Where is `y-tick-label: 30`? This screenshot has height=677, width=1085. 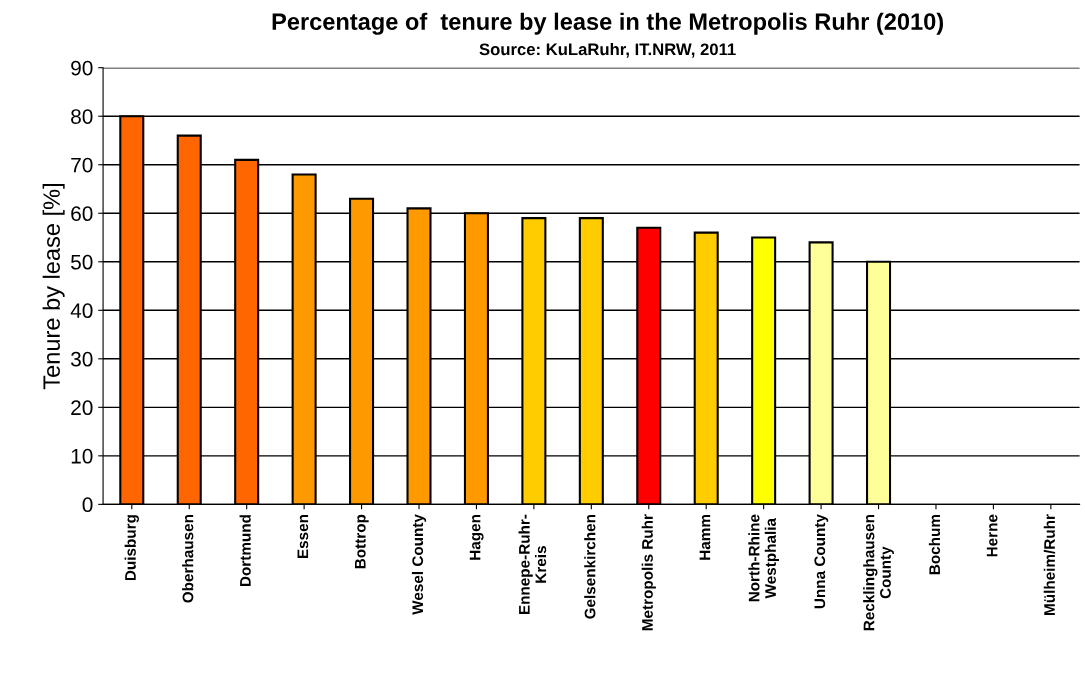 y-tick-label: 30 is located at coordinates (81, 359).